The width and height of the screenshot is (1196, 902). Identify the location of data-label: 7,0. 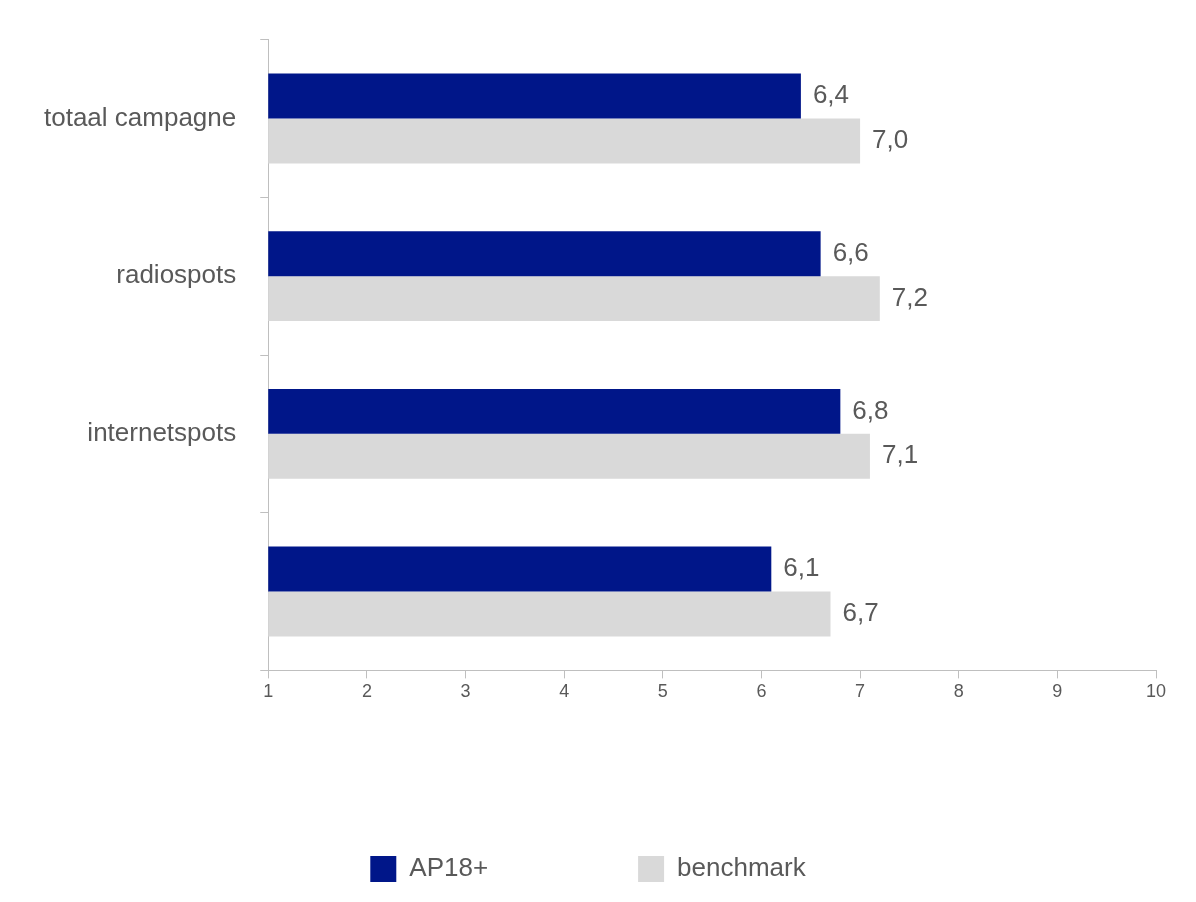
(890, 139).